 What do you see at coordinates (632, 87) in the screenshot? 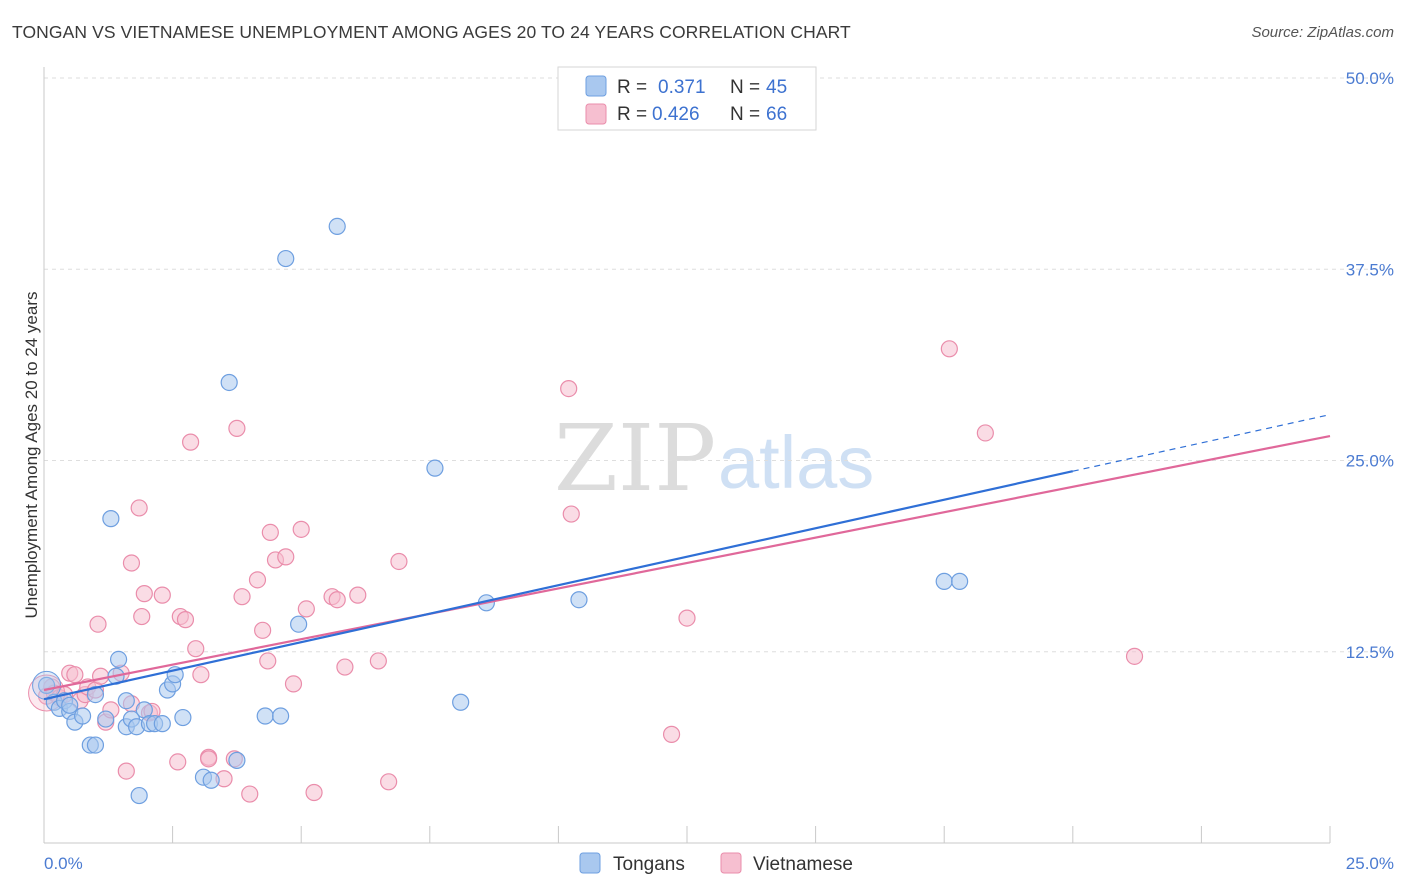
I see `legend-r-label-tongans: R =` at bounding box center [632, 87].